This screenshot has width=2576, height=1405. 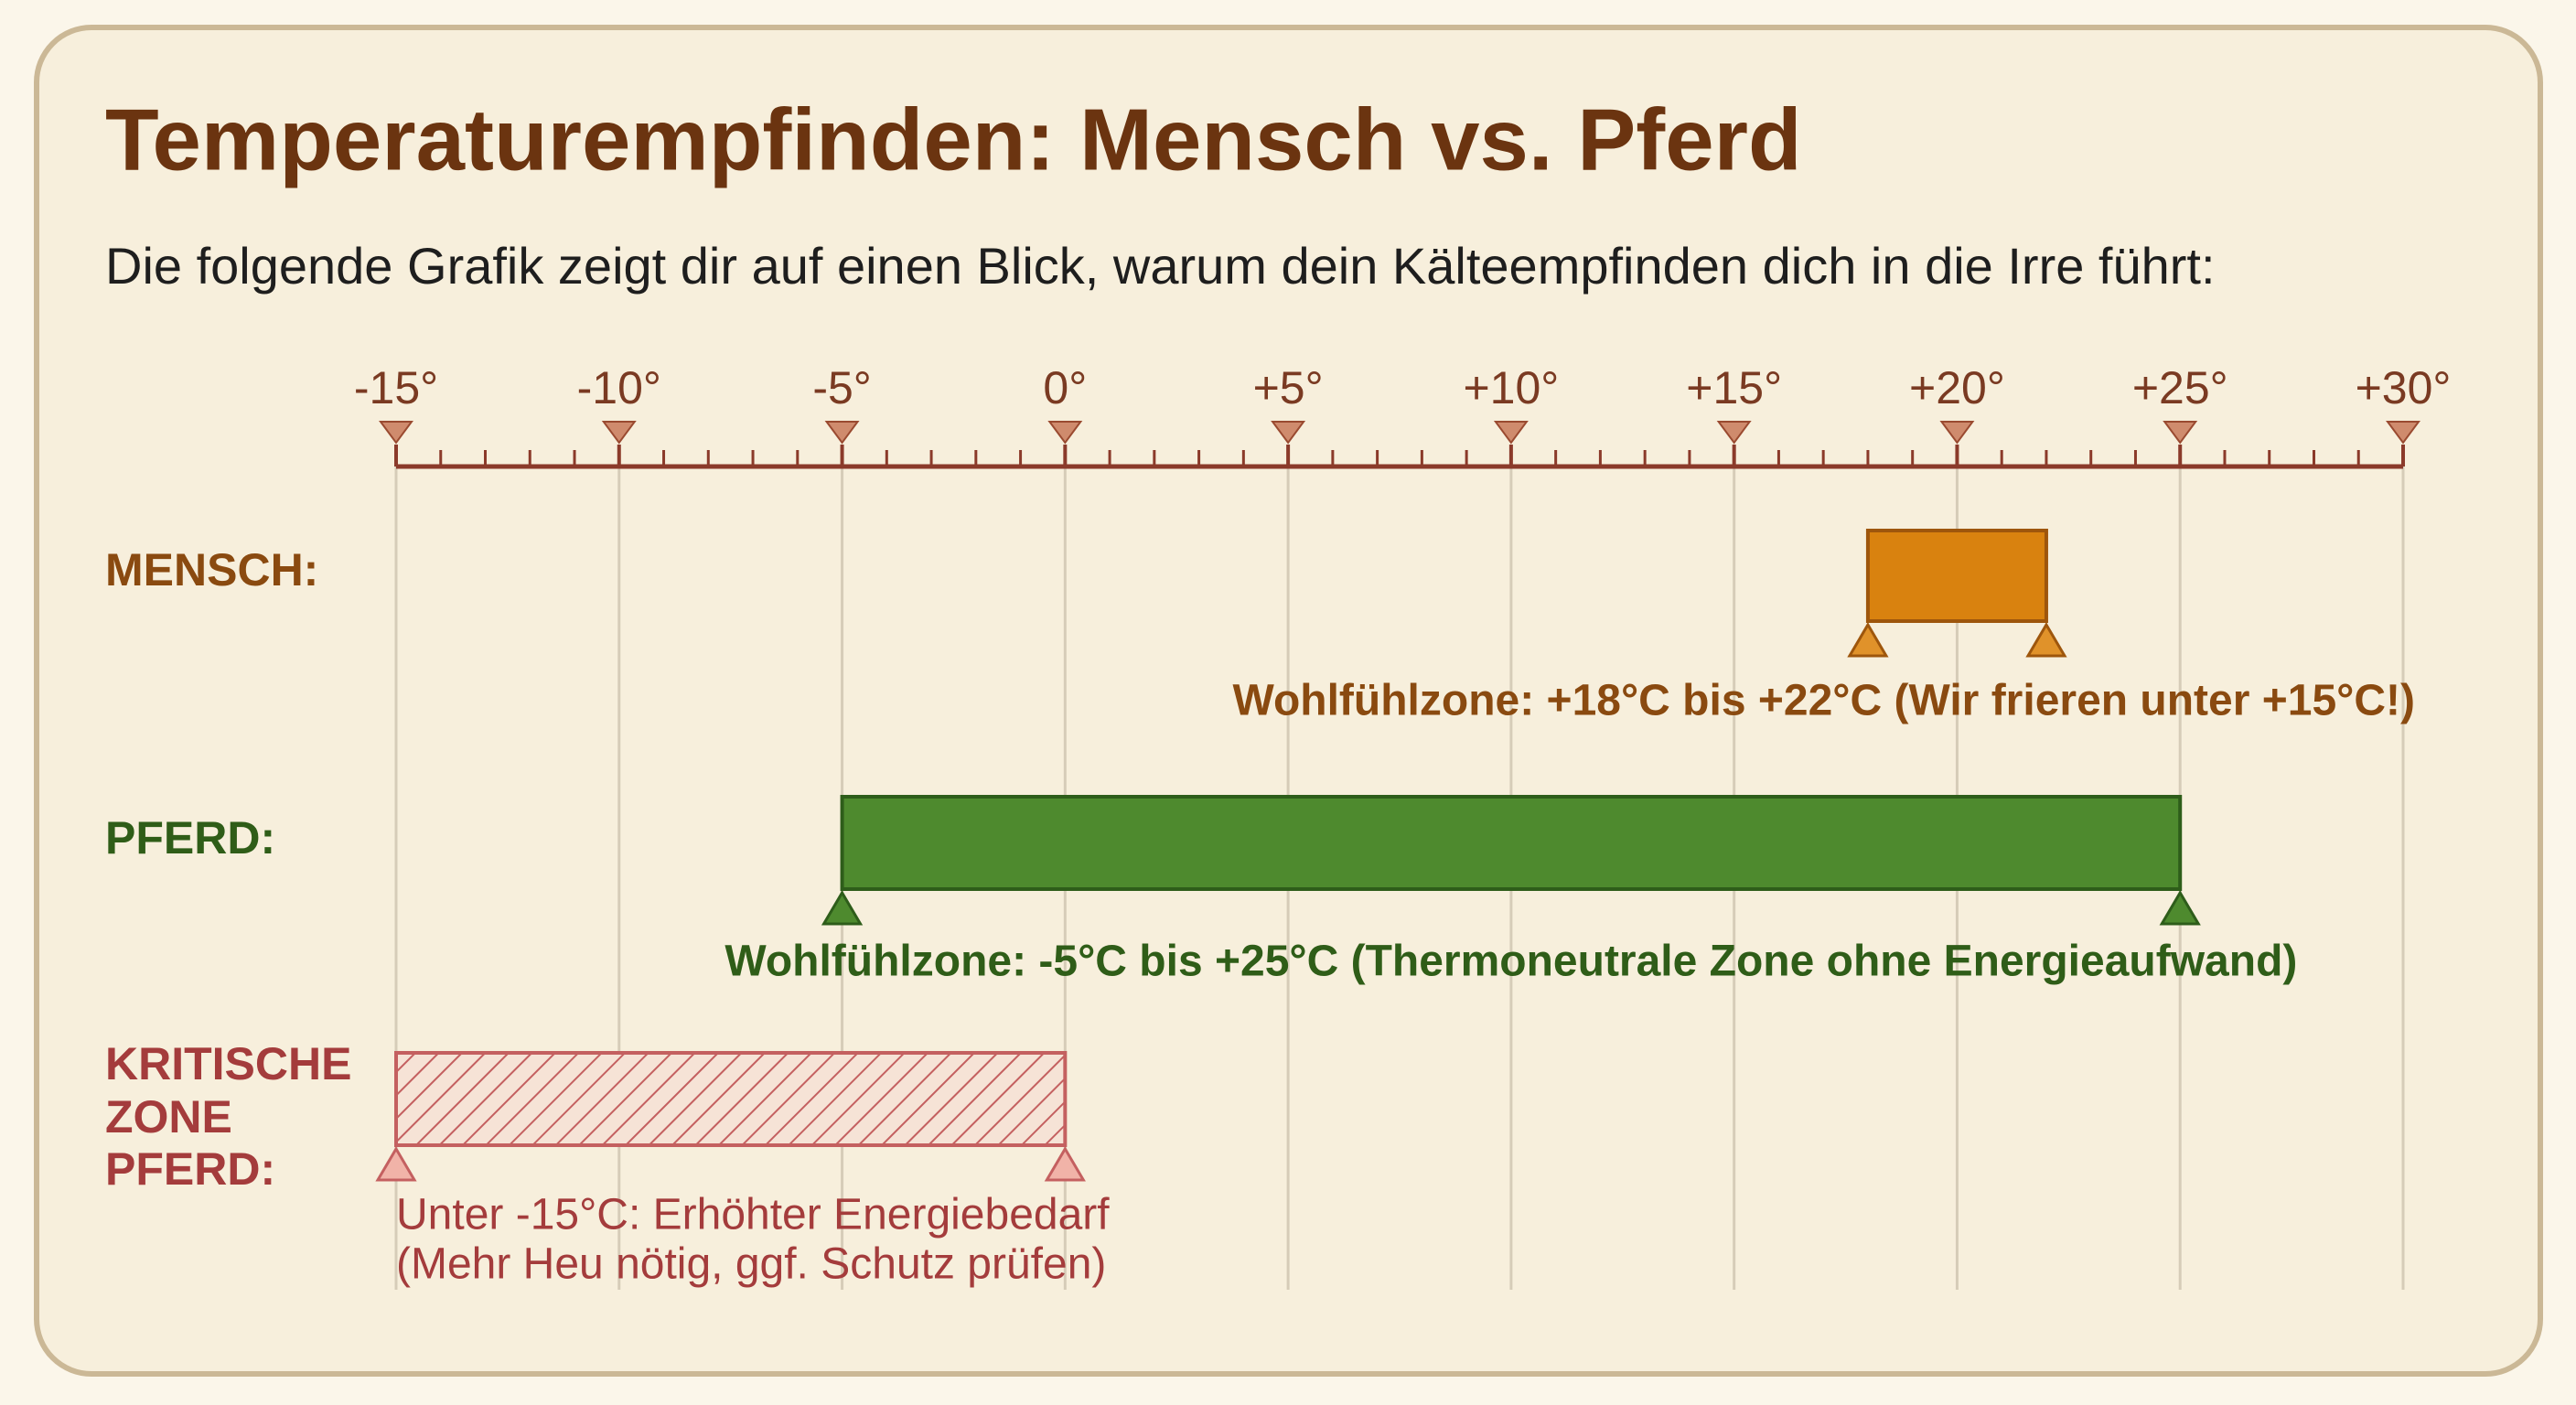 I want to click on zone-note: Unter -15°C: Erhöhter Energiebedarf, so click(x=753, y=1215).